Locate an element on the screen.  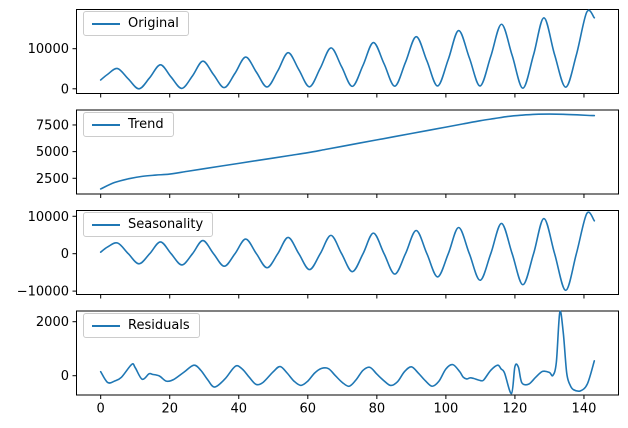
y-tick-label: 2500 is located at coordinates (52, 179).